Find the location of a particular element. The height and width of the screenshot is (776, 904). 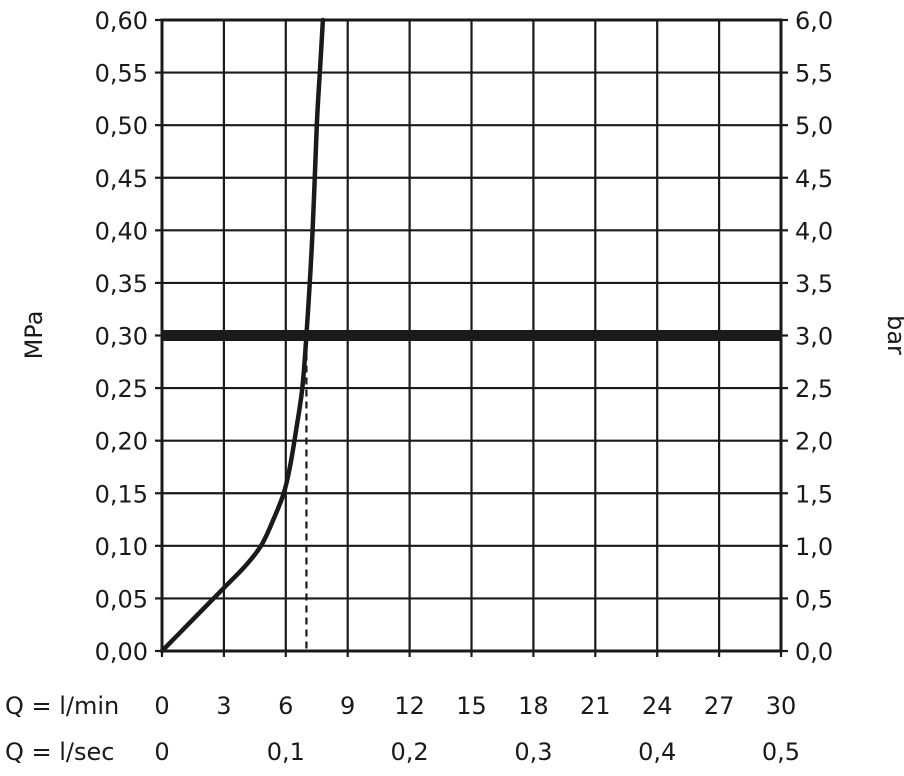

y-tick-left-3: 0,15 is located at coordinates (121, 494).